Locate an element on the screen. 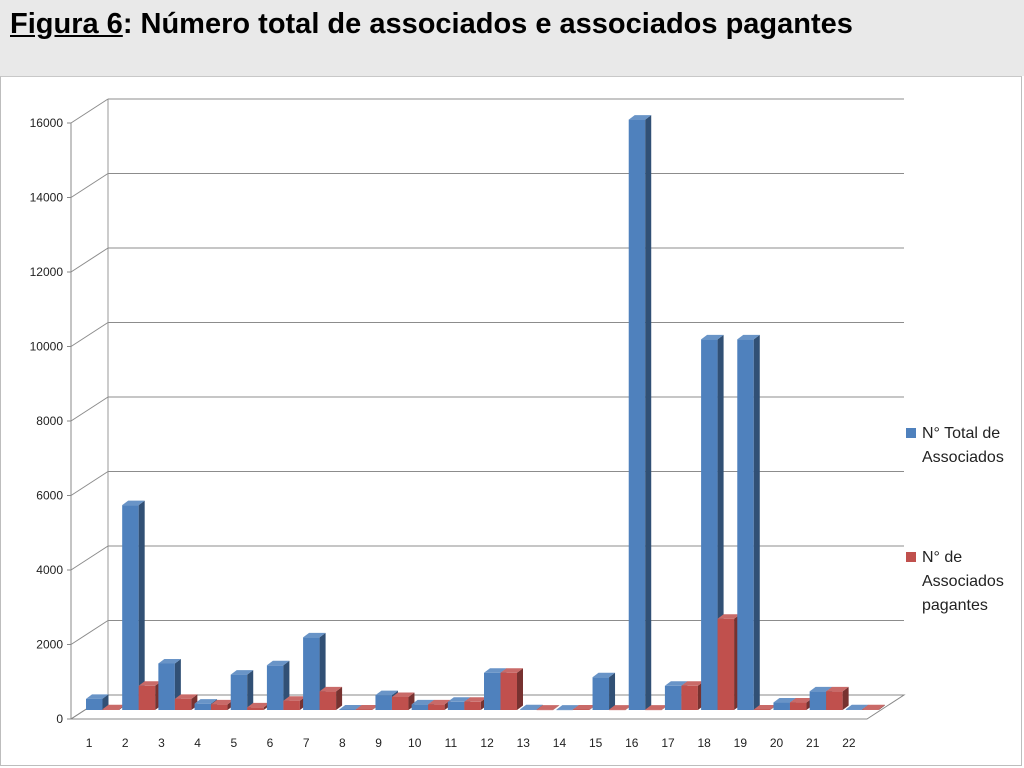 This screenshot has width=1024, height=768. y-tick-label: 4000 is located at coordinates (49, 570).